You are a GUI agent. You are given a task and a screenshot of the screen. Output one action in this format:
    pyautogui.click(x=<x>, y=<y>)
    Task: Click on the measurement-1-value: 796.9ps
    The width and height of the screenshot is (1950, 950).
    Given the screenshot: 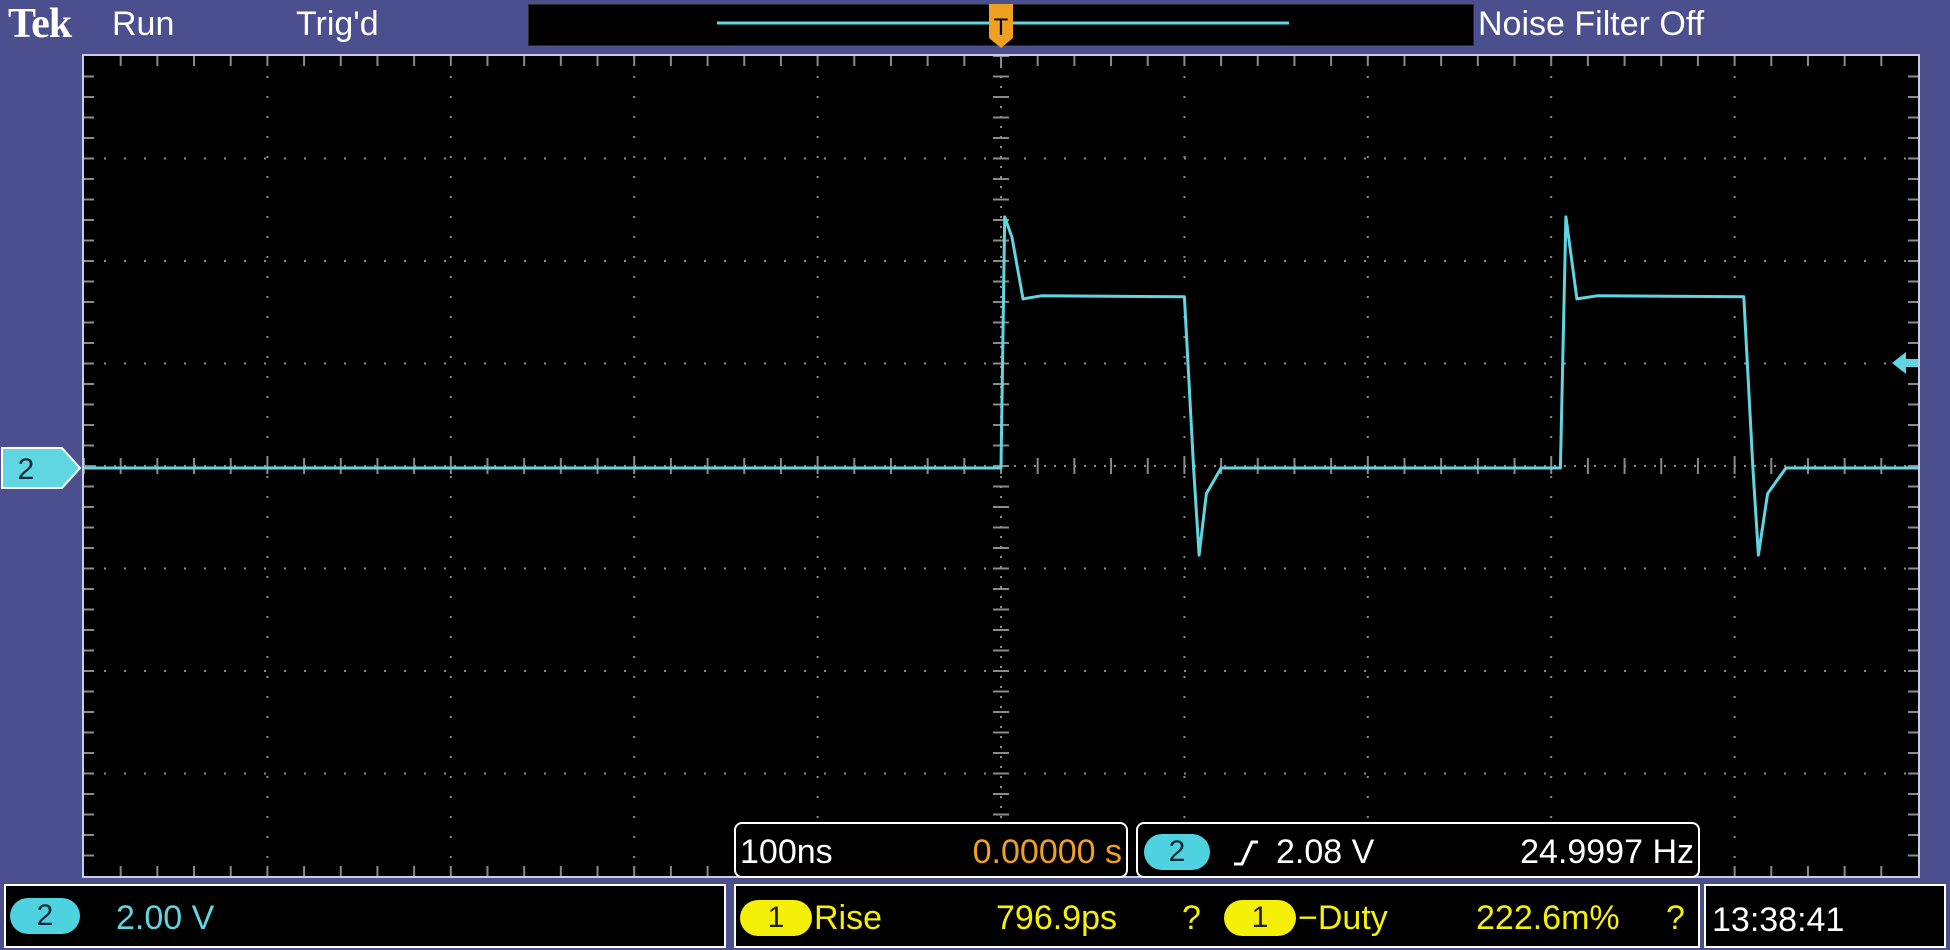 What is the action you would take?
    pyautogui.click(x=1056, y=918)
    